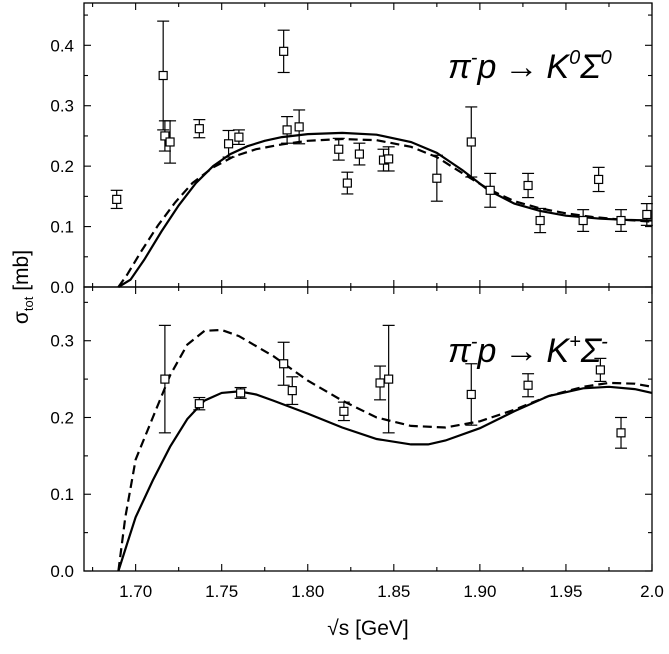 The width and height of the screenshot is (669, 654). I want to click on bottom-y-tick-label: 0.2, so click(62, 417).